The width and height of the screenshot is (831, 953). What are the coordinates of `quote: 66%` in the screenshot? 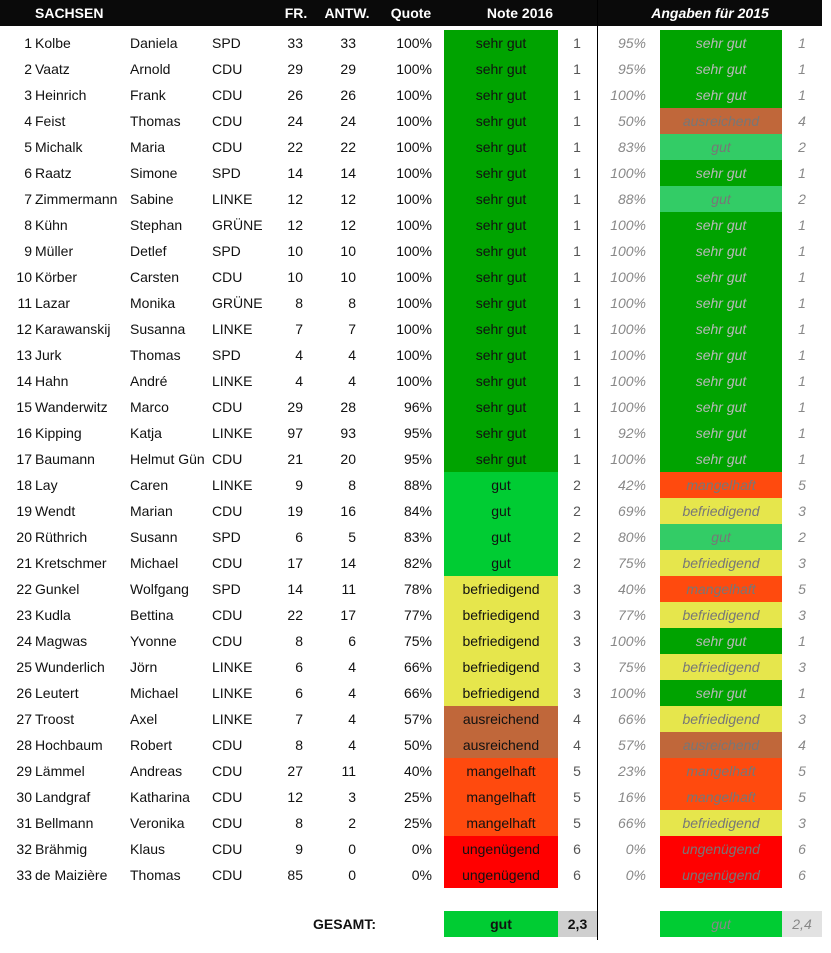 It's located at (417, 693).